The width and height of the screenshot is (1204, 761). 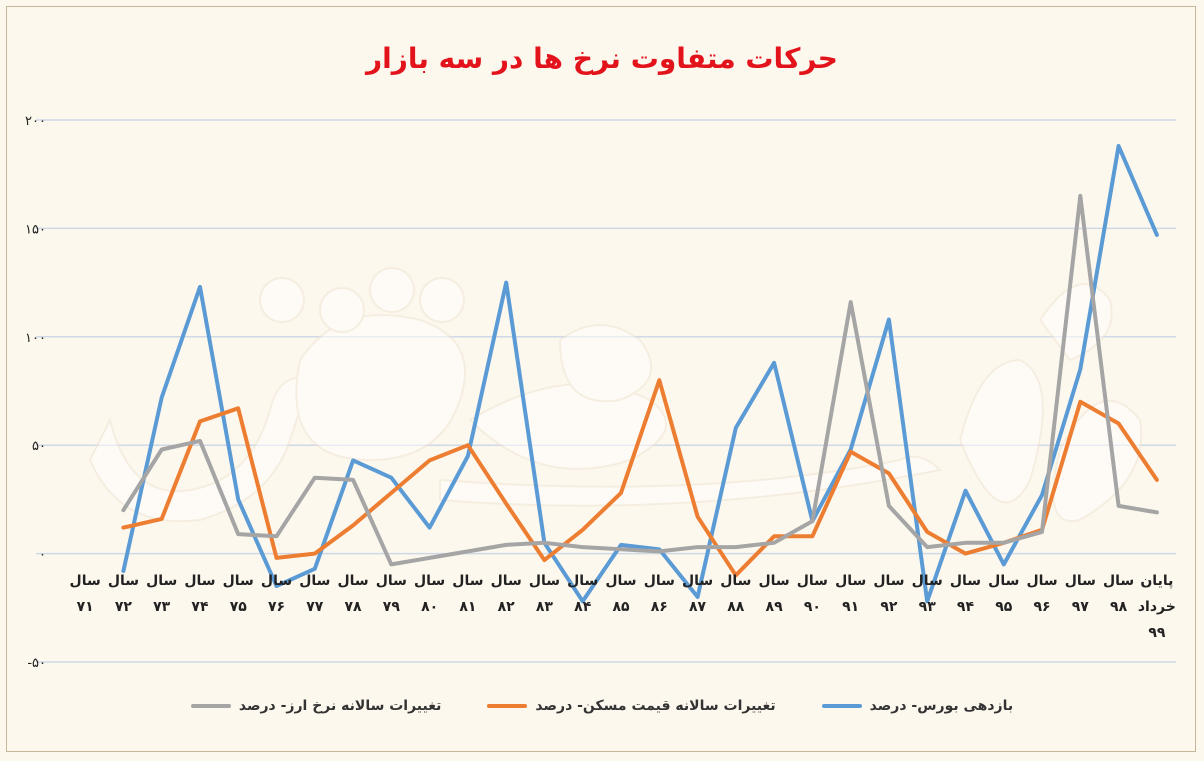 I want to click on x-tick-label: سال ۷۳, so click(x=161, y=594).